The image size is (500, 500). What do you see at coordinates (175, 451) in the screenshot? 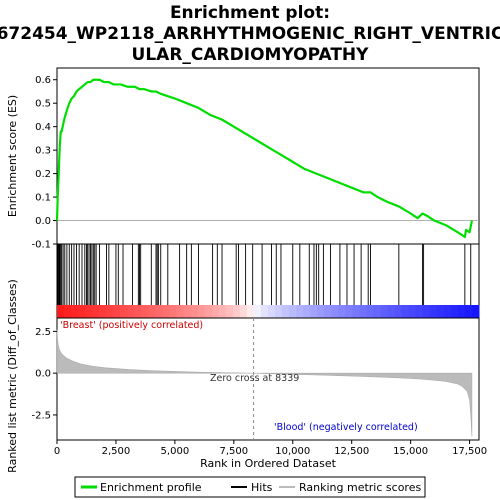
I see `x-tick-label: 5,000` at bounding box center [175, 451].